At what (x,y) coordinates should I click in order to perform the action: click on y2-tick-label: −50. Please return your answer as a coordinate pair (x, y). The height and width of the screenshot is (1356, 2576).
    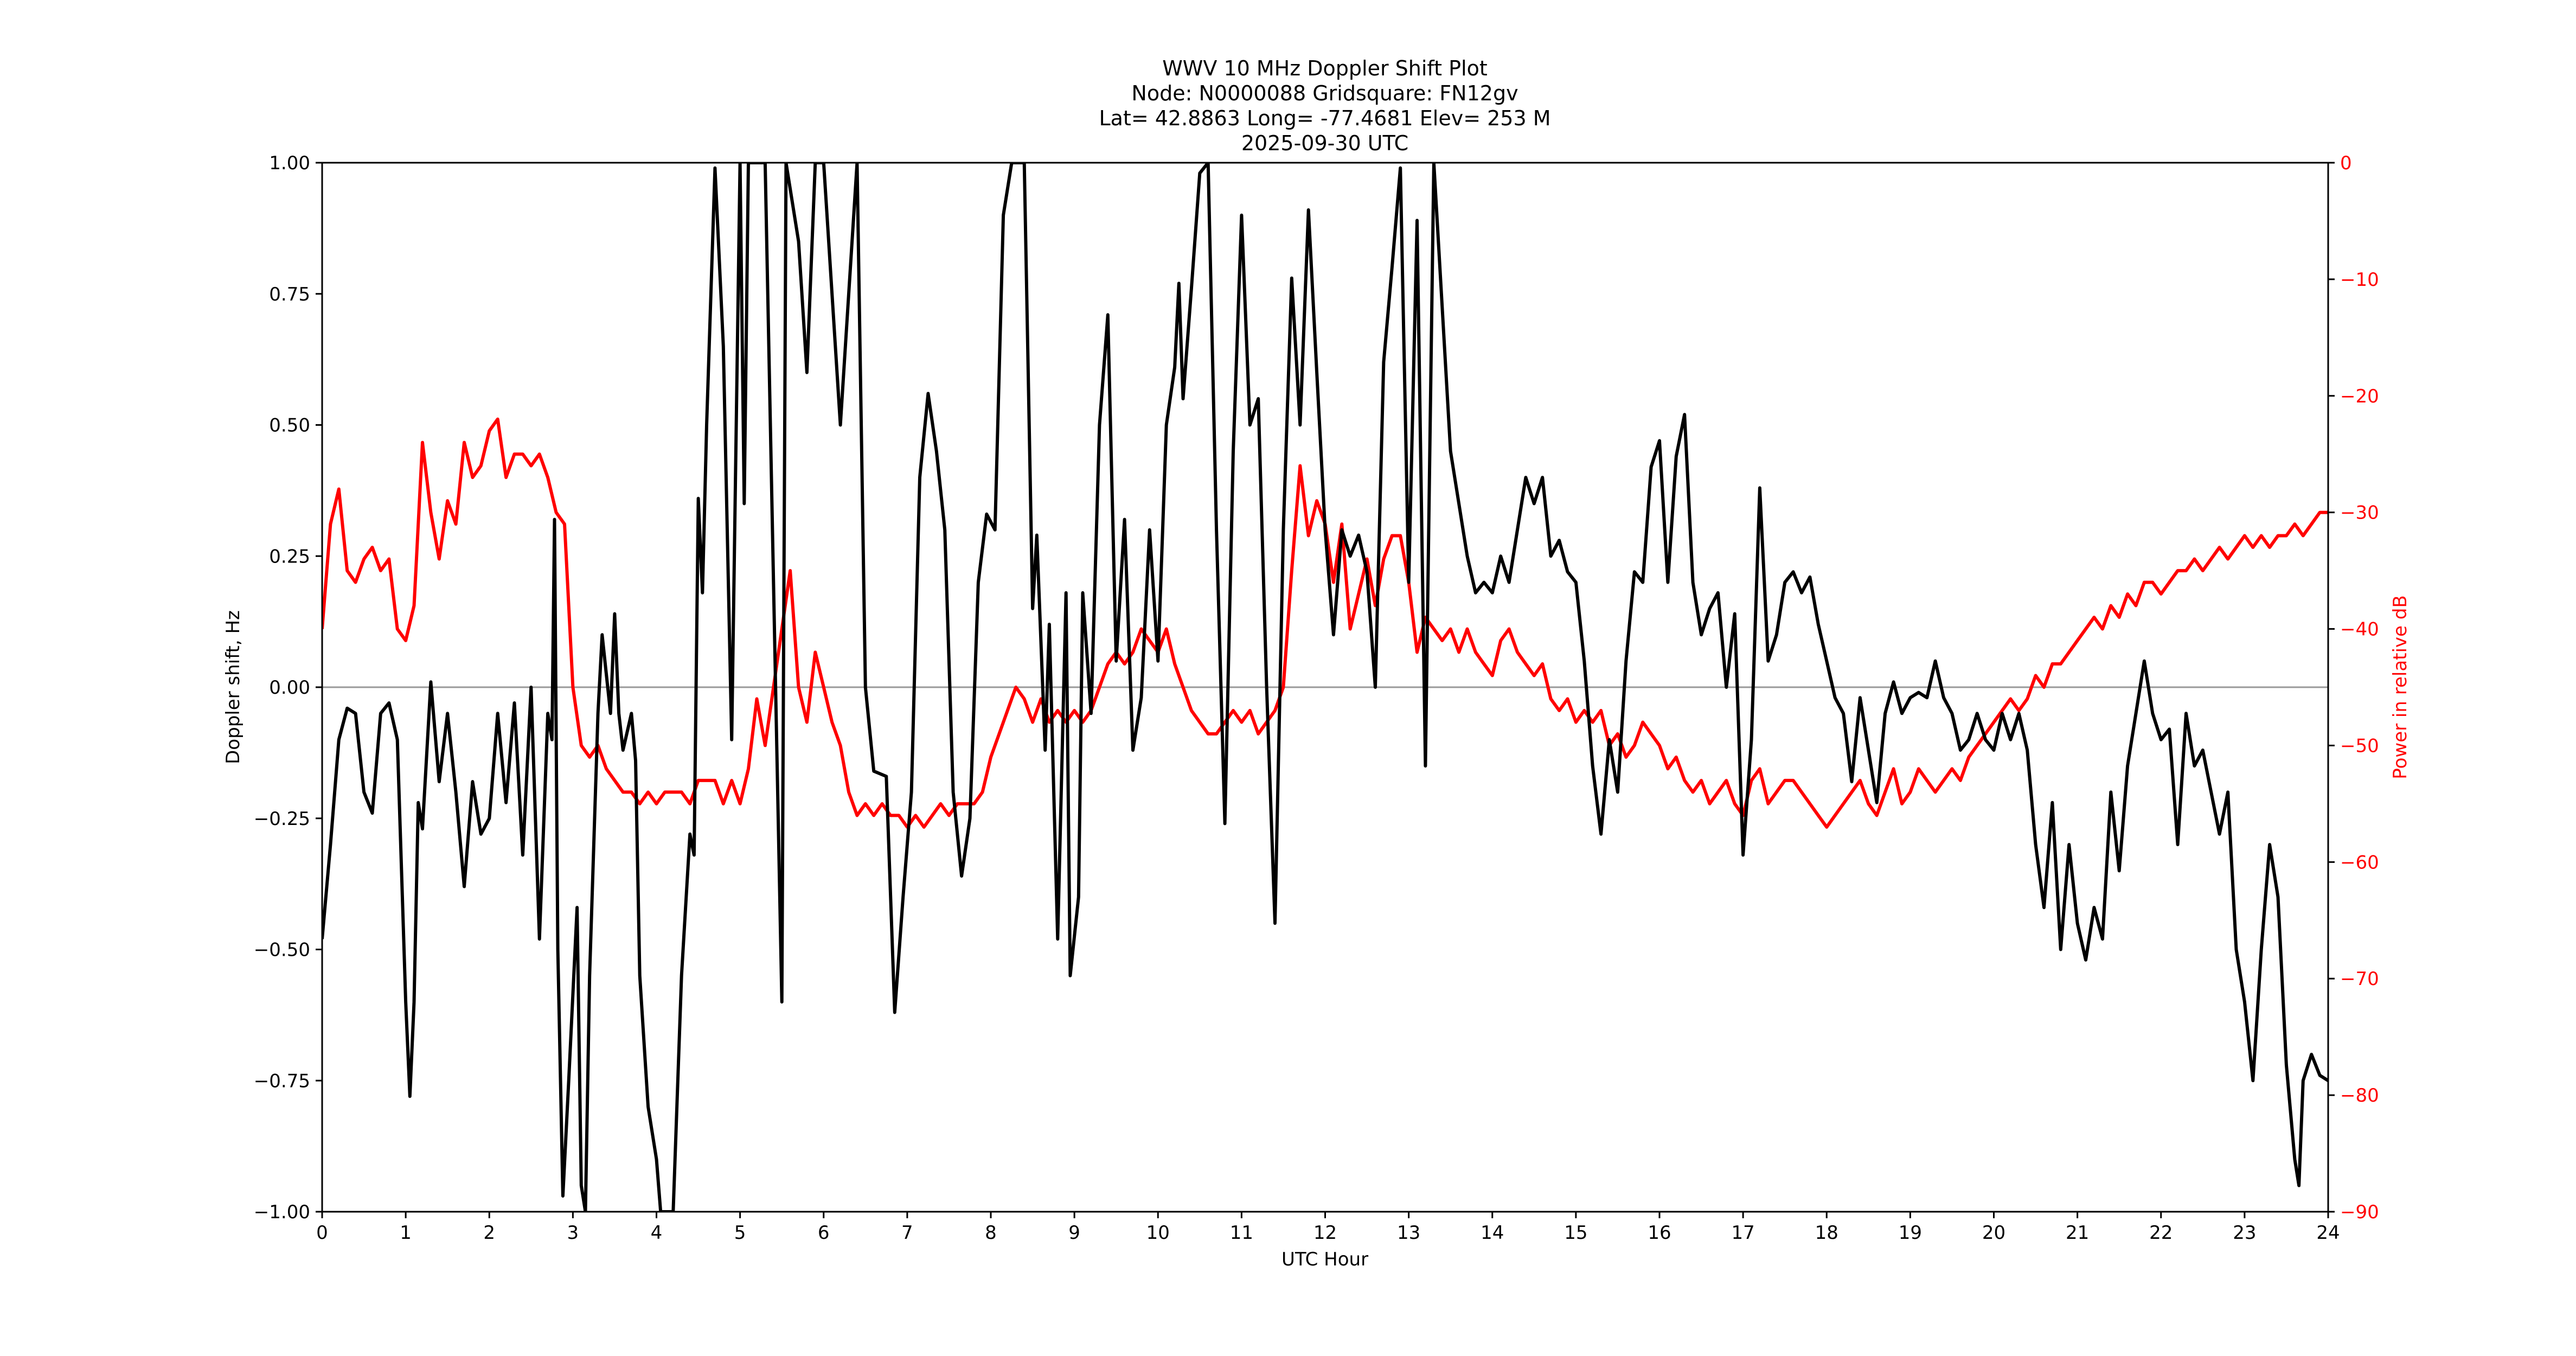
    Looking at the image, I should click on (2359, 746).